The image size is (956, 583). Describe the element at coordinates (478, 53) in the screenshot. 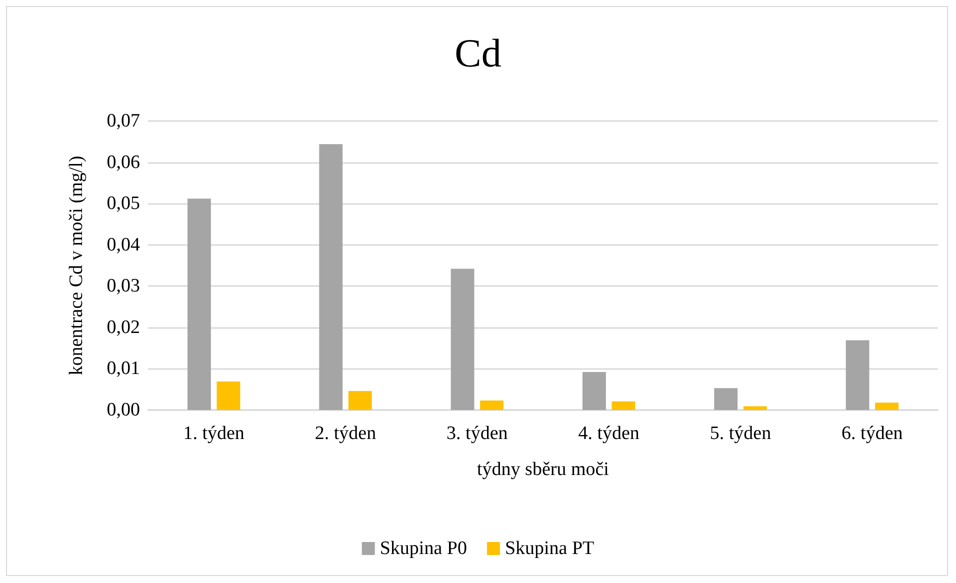

I see `chart-title: Cd` at that location.